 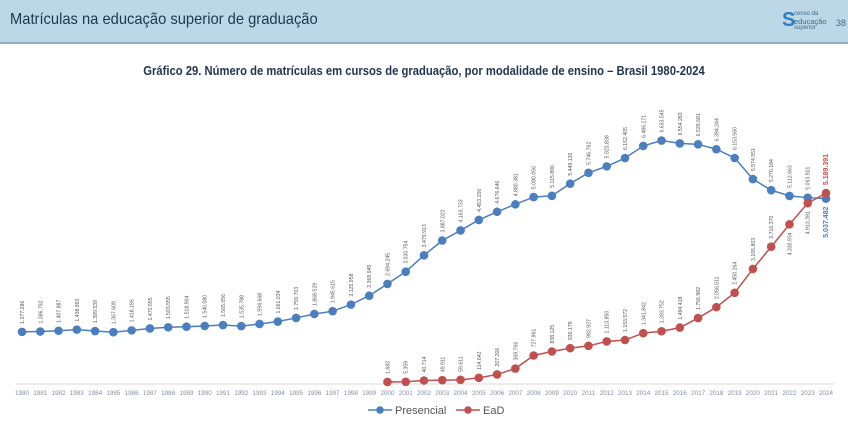 What do you see at coordinates (242, 306) in the screenshot?
I see `data-label: 1.535.788` at bounding box center [242, 306].